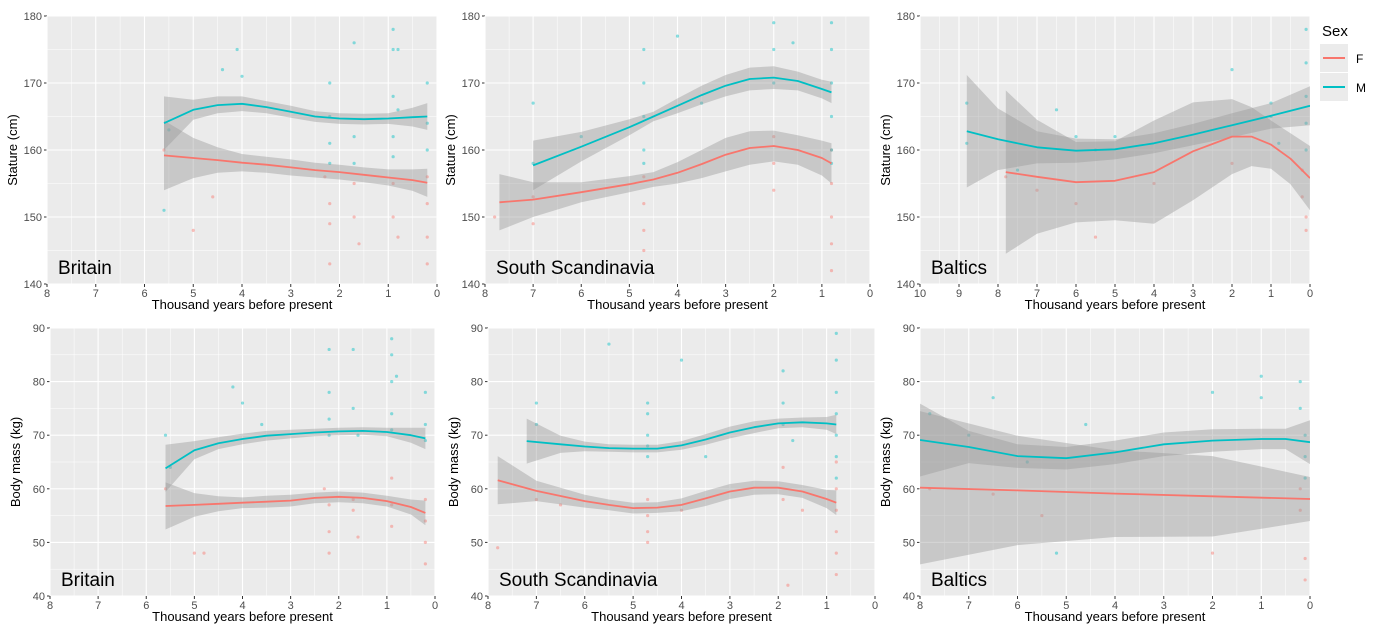 This screenshot has width=1373, height=625. Describe the element at coordinates (477, 490) in the screenshot. I see `y-tick-label: 60` at that location.